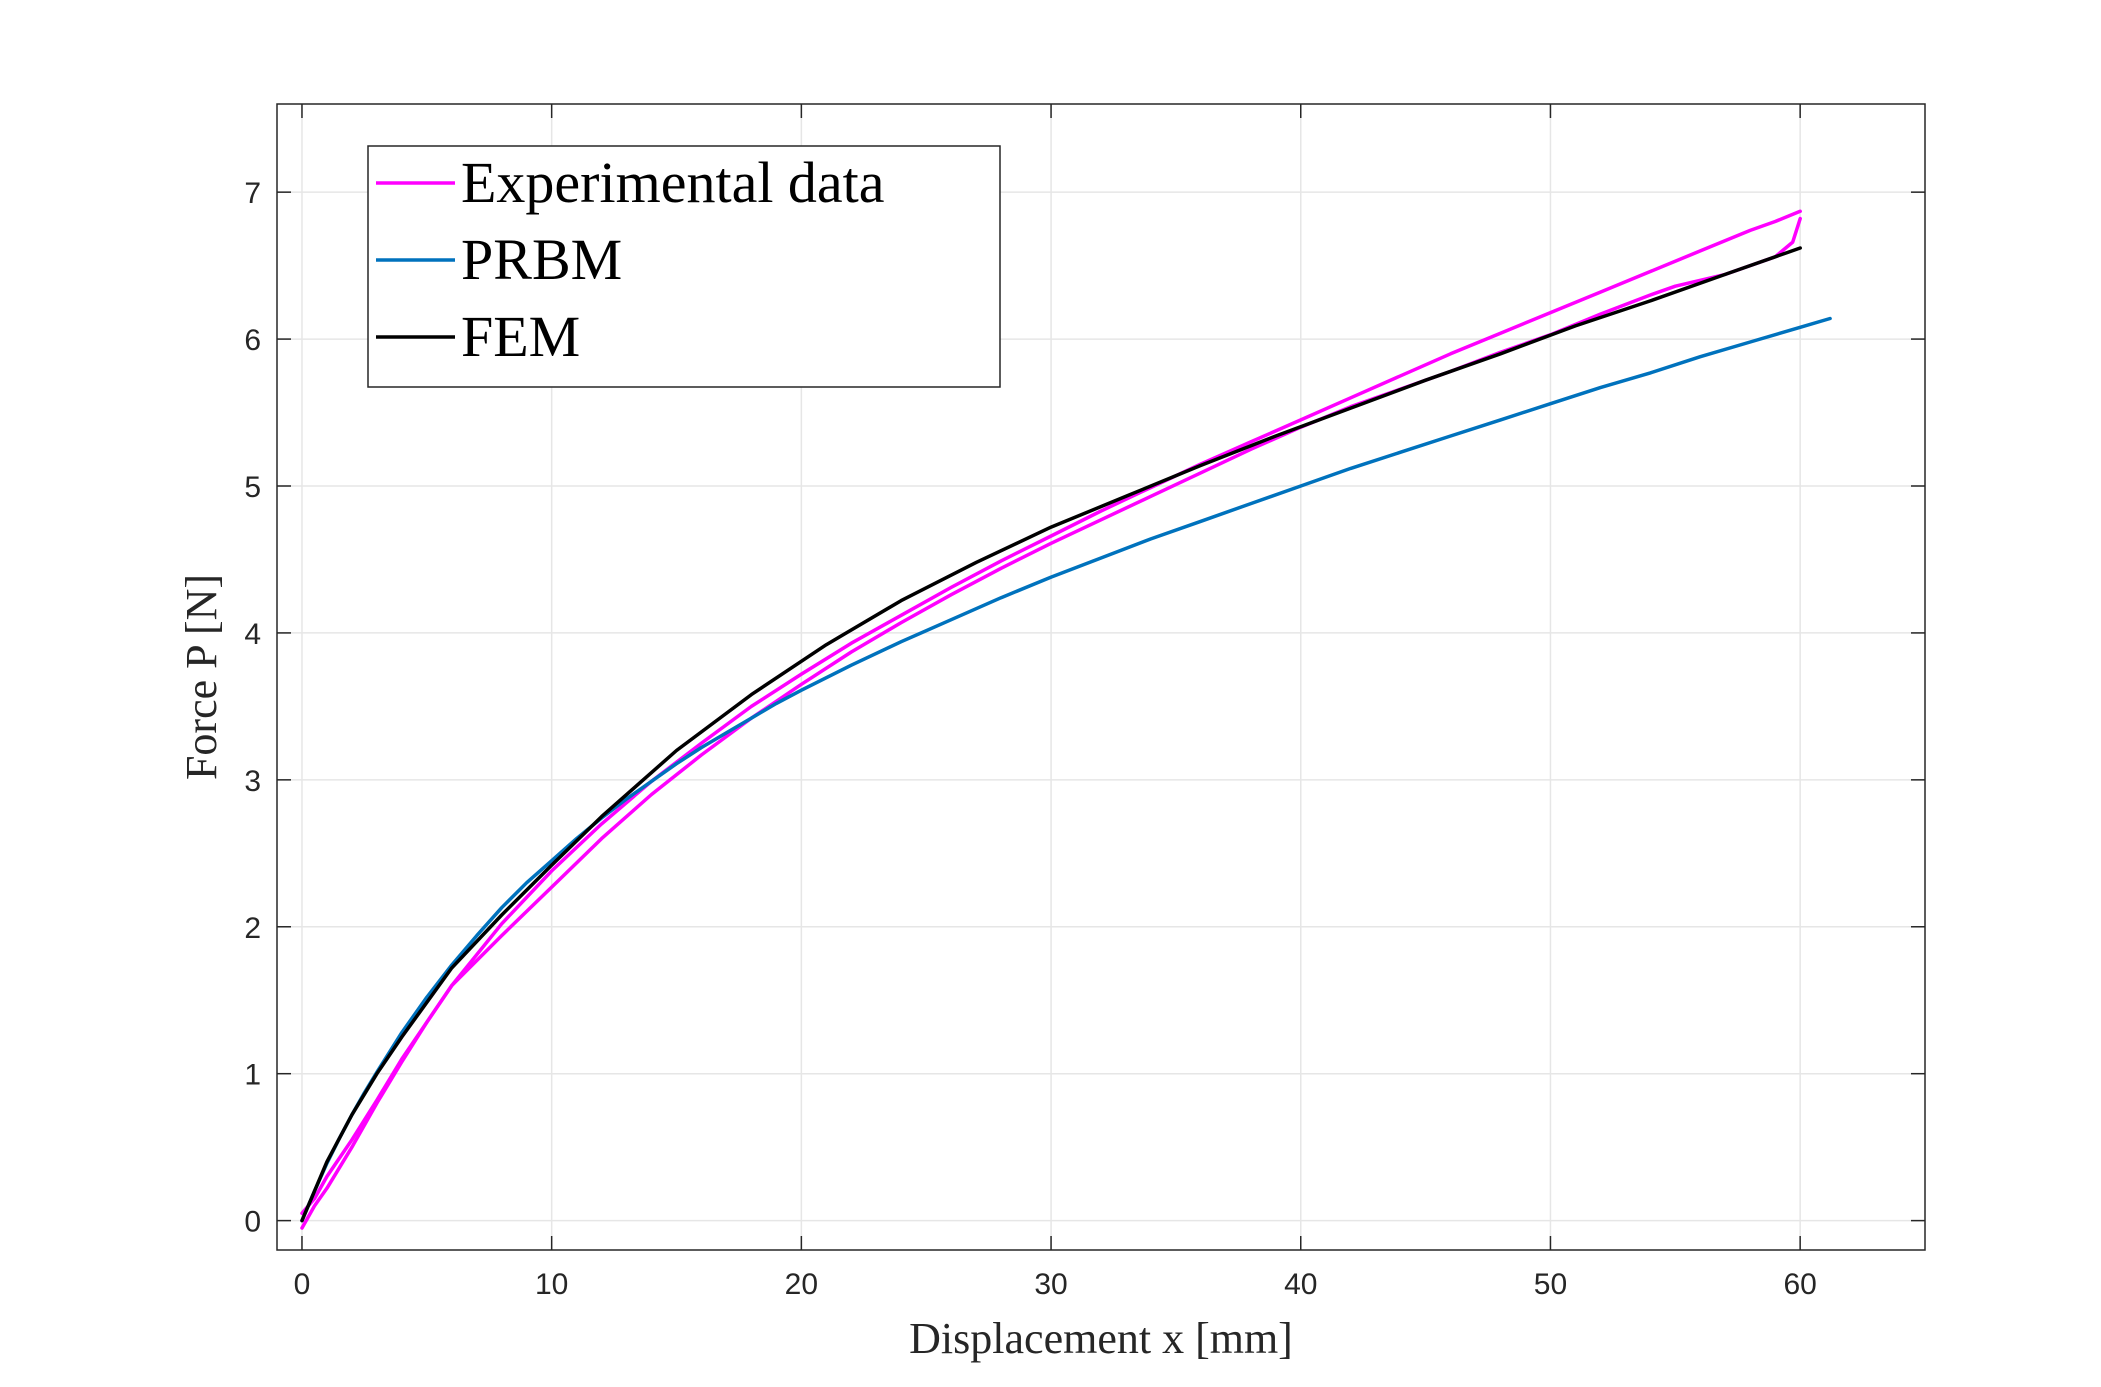 The width and height of the screenshot is (2101, 1387). I want to click on x-tick-label: 0, so click(302, 1284).